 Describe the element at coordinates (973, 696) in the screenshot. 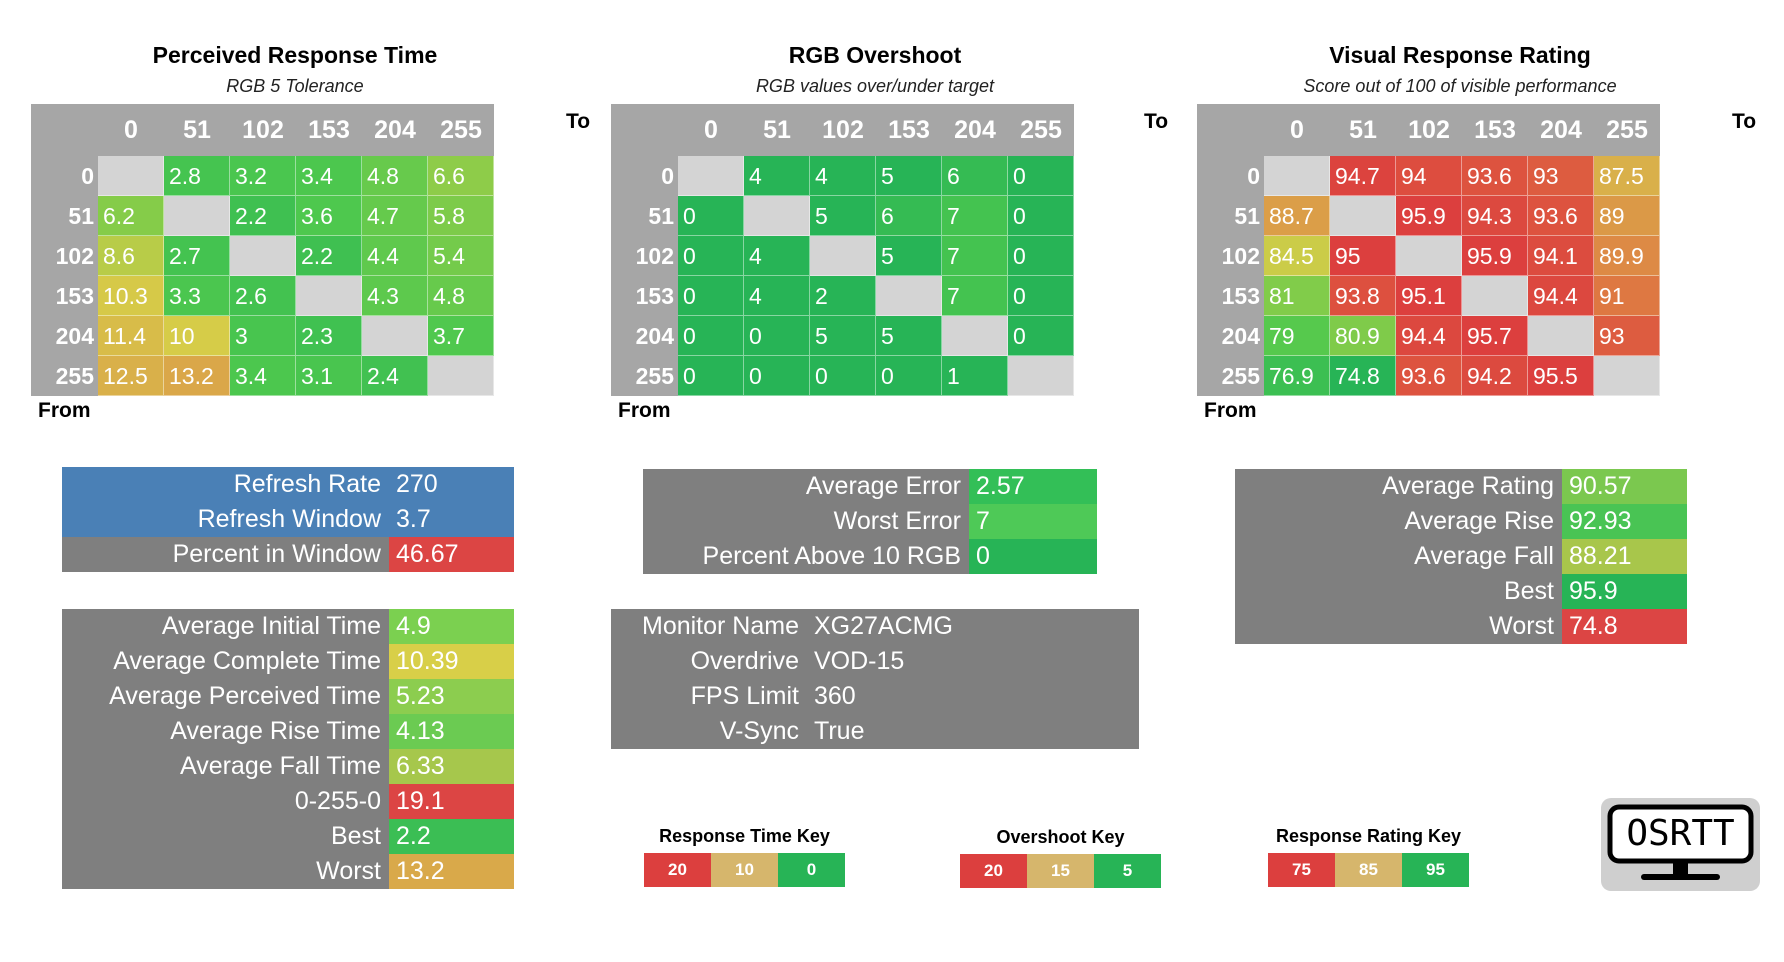

I see `monitor-info-value: 360` at that location.